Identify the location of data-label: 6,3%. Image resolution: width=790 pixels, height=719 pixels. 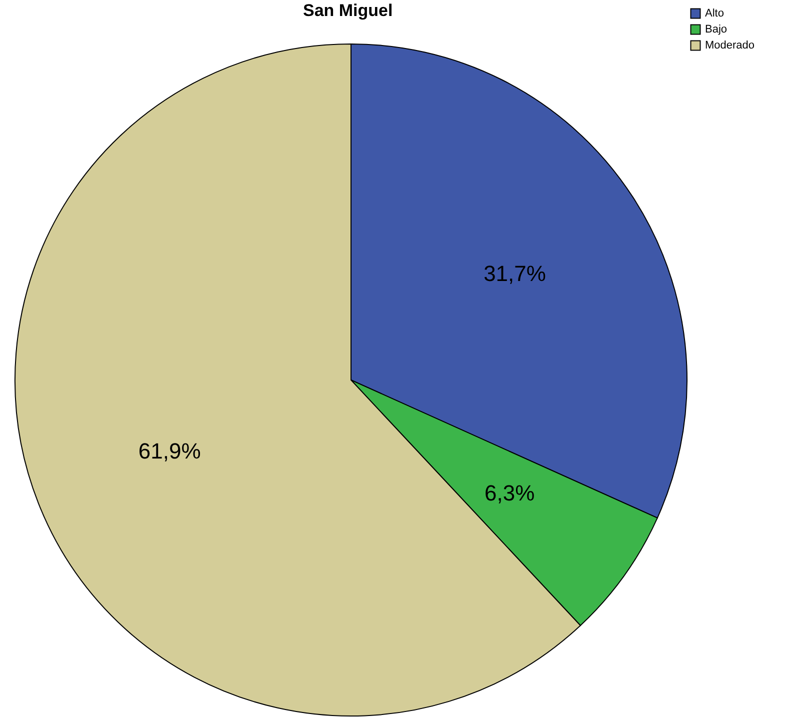
(509, 493).